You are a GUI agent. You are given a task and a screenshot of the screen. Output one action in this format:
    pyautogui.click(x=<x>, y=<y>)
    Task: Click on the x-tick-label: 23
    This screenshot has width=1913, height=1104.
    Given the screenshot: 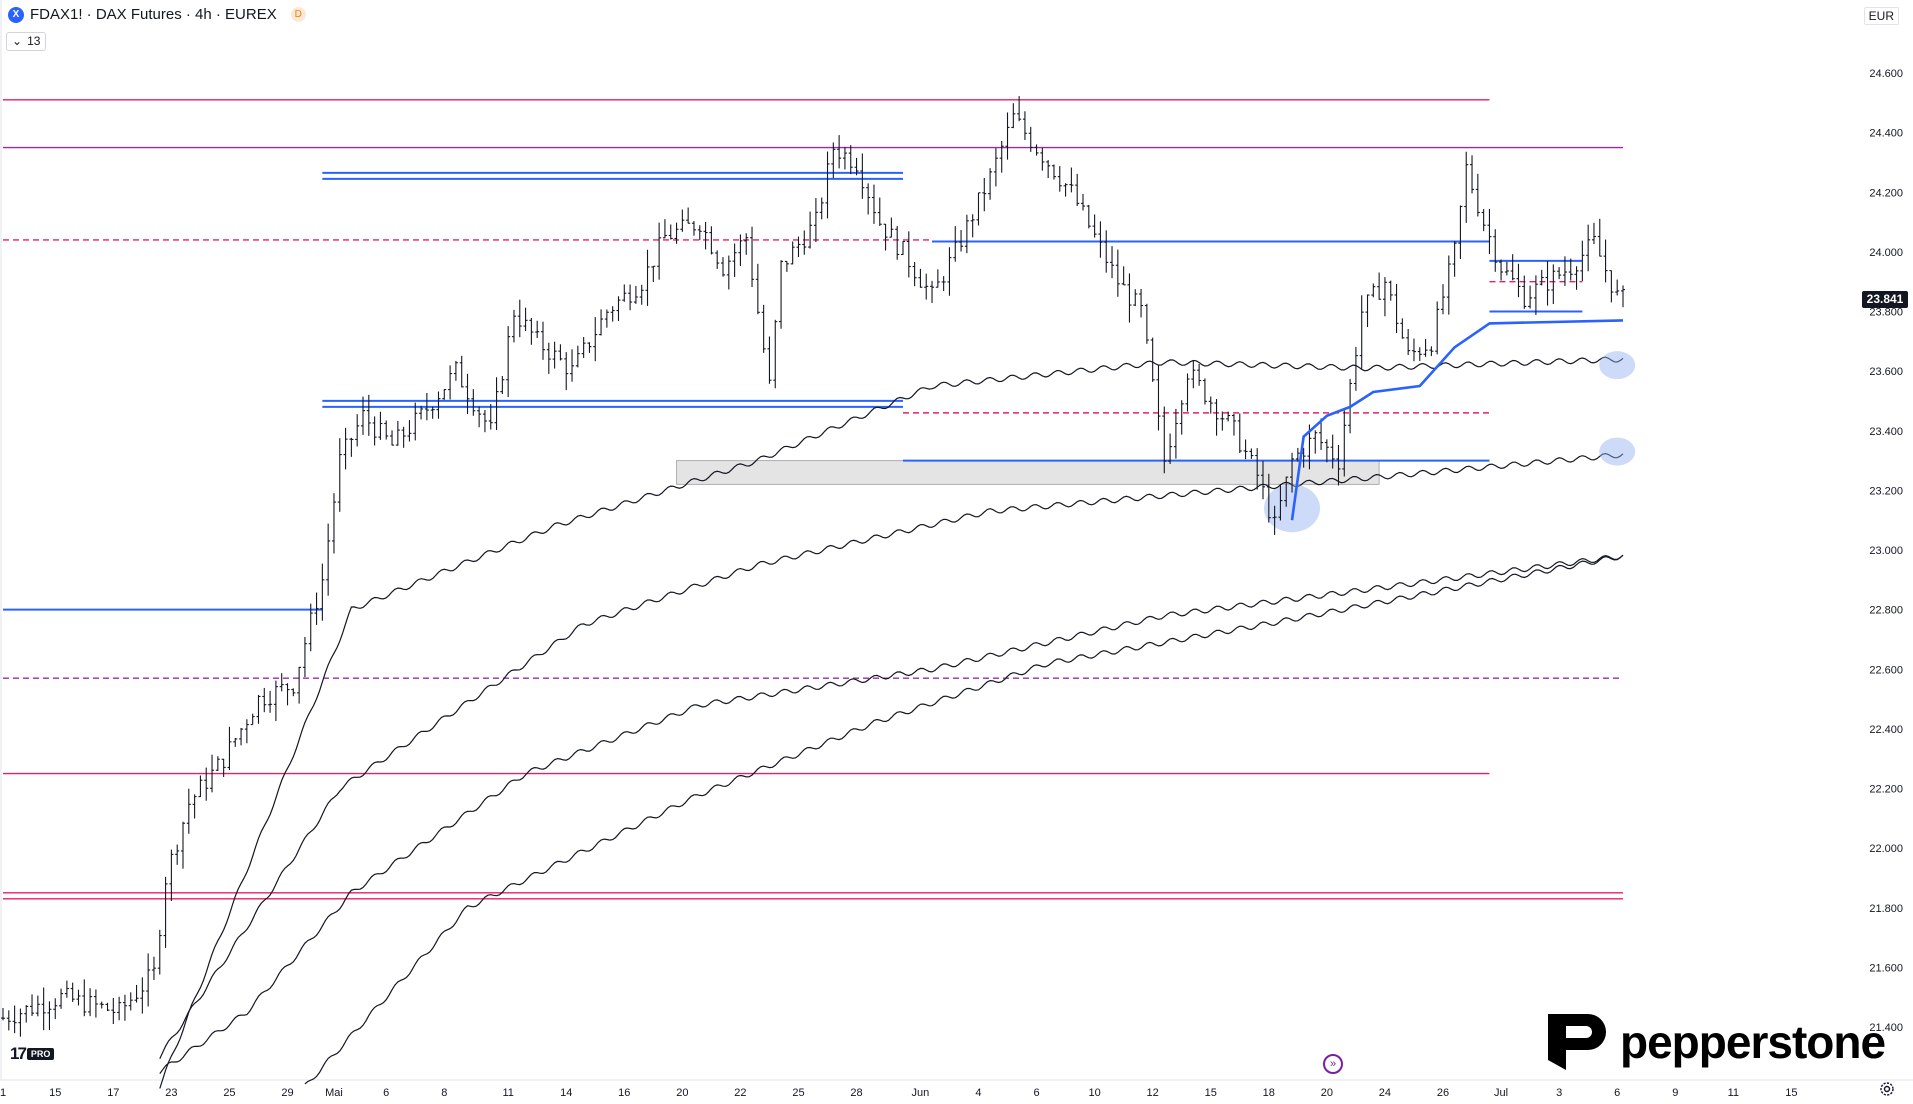 What is the action you would take?
    pyautogui.click(x=171, y=1093)
    